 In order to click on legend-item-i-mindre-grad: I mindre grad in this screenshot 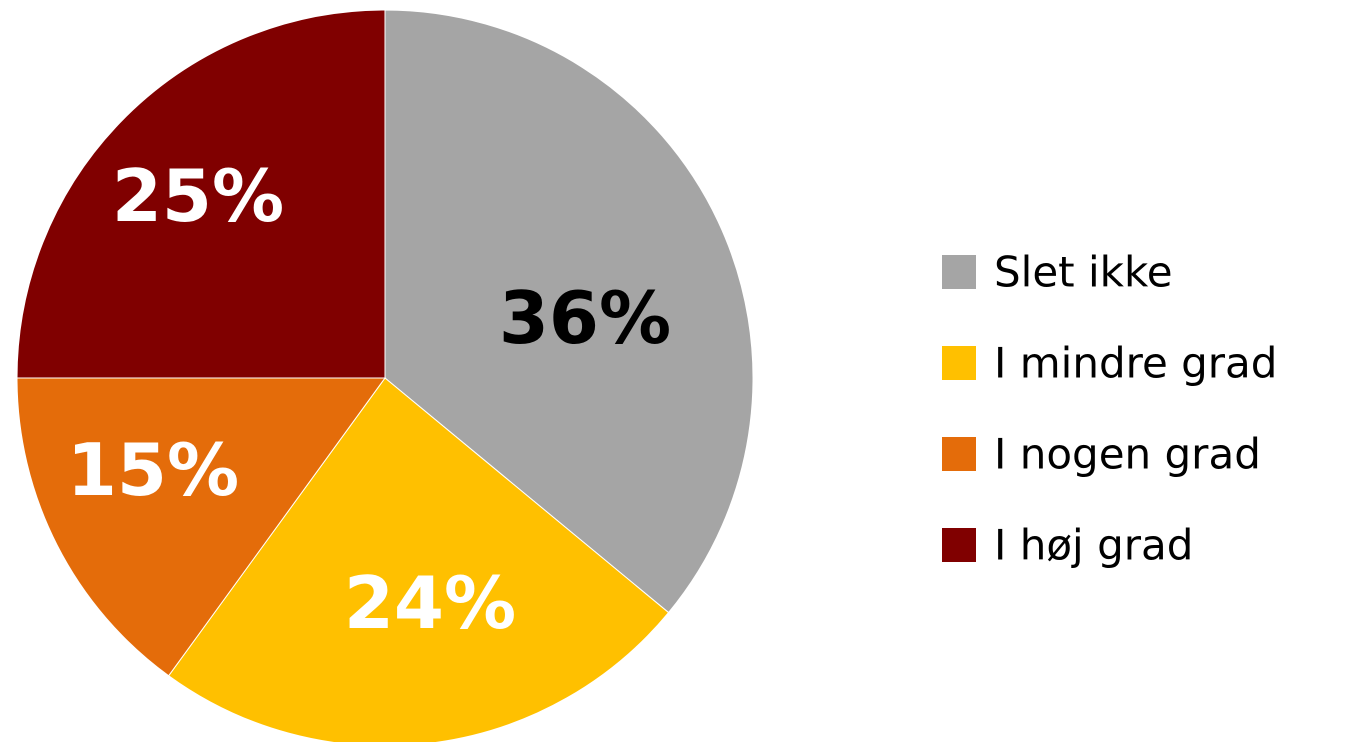, I will do `click(1109, 363)`.